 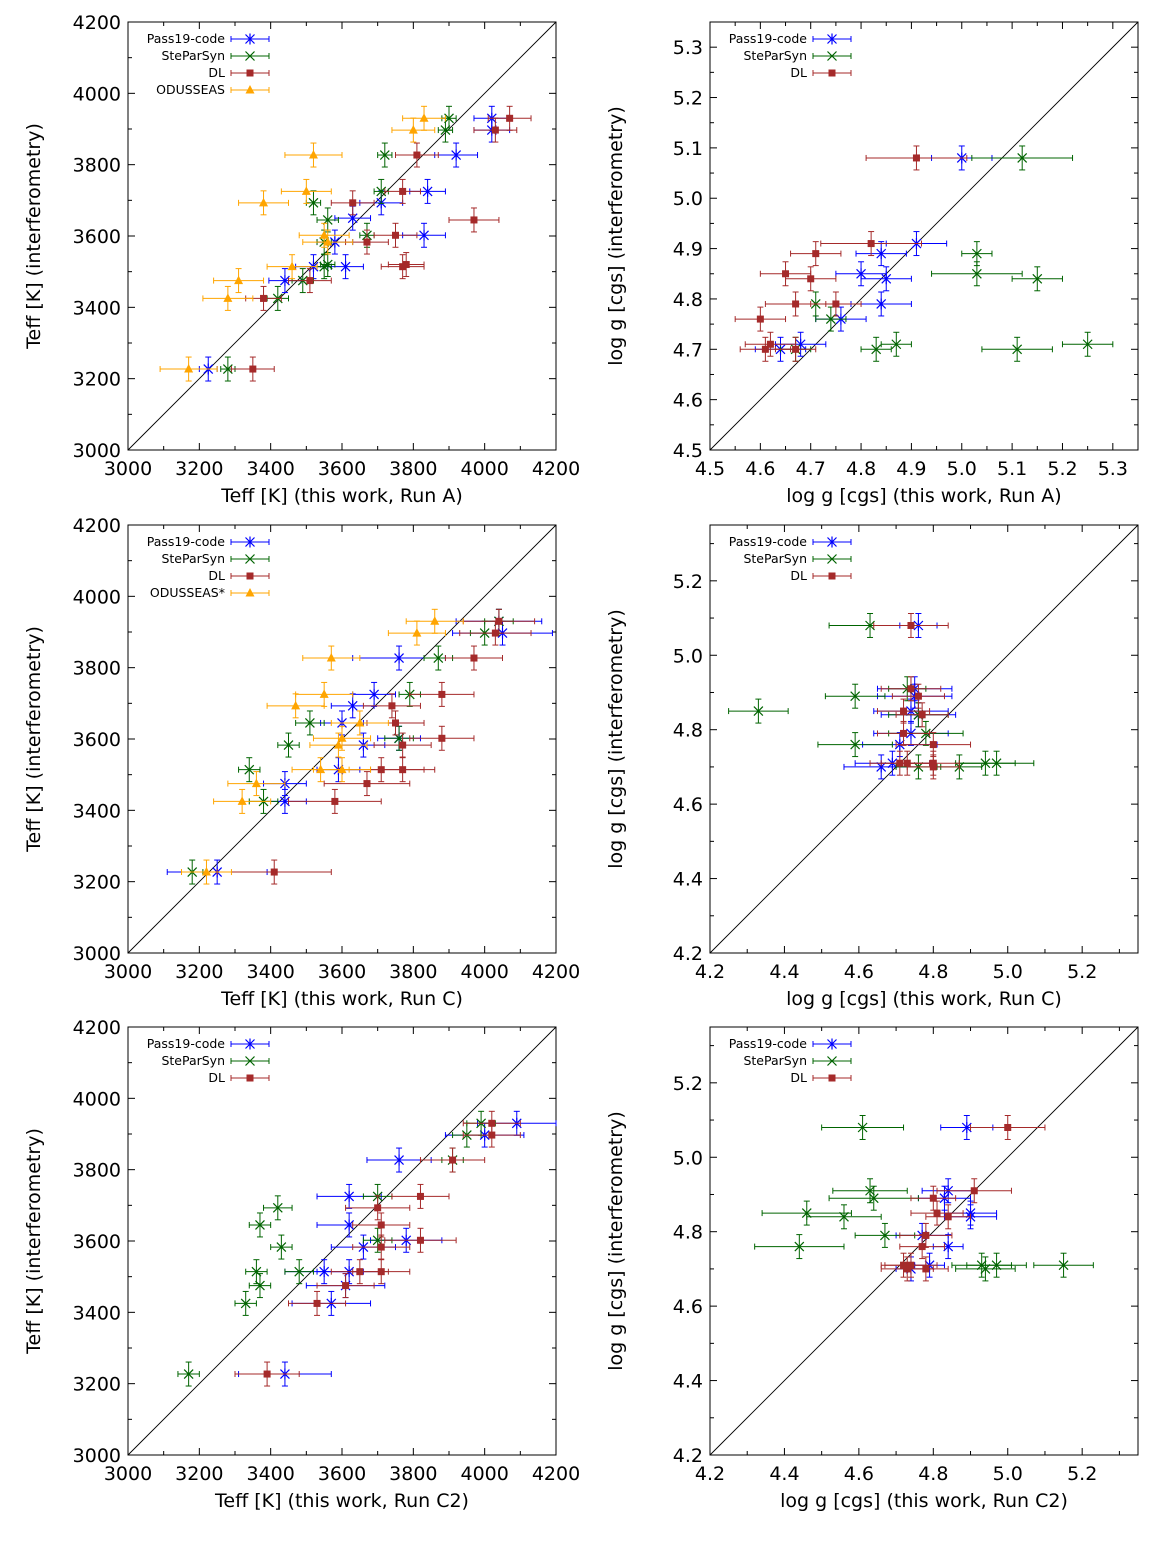 What do you see at coordinates (1012, 469) in the screenshot?
I see `x-tick-label: 5.1` at bounding box center [1012, 469].